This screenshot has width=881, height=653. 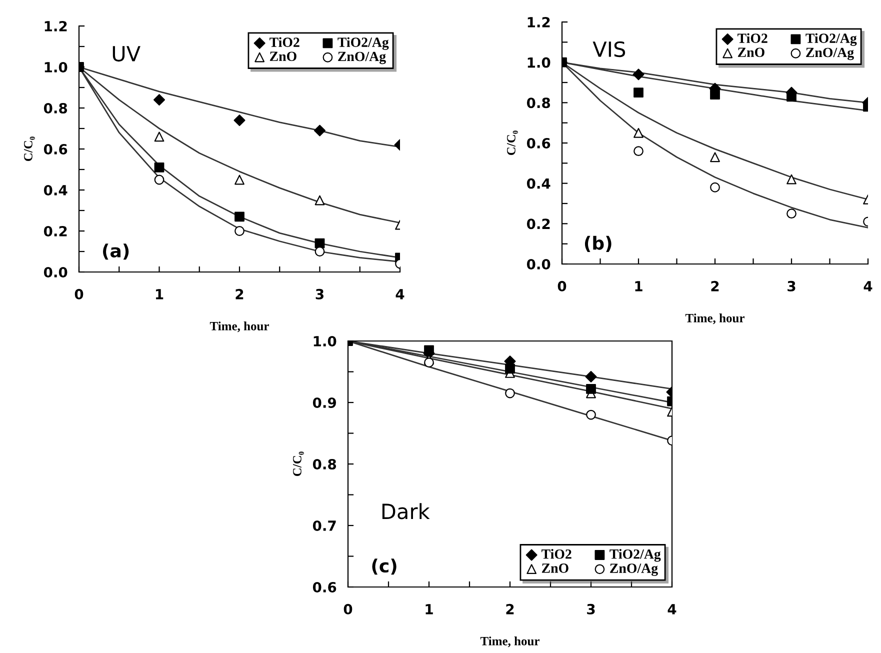 What do you see at coordinates (609, 49) in the screenshot?
I see `annotation: VIS` at bounding box center [609, 49].